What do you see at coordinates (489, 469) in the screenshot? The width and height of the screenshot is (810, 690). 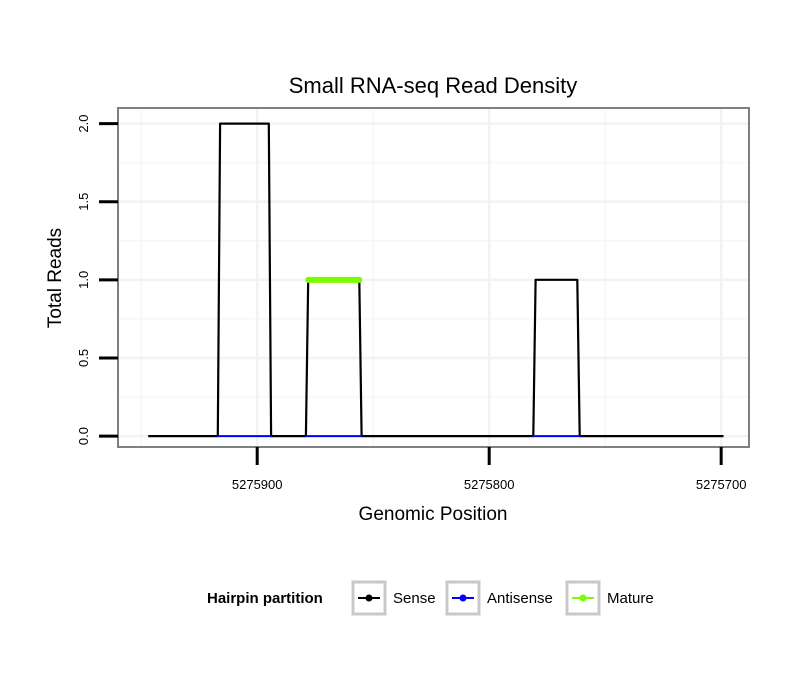 I see `x-axis: 5275900 5275800 5275700` at bounding box center [489, 469].